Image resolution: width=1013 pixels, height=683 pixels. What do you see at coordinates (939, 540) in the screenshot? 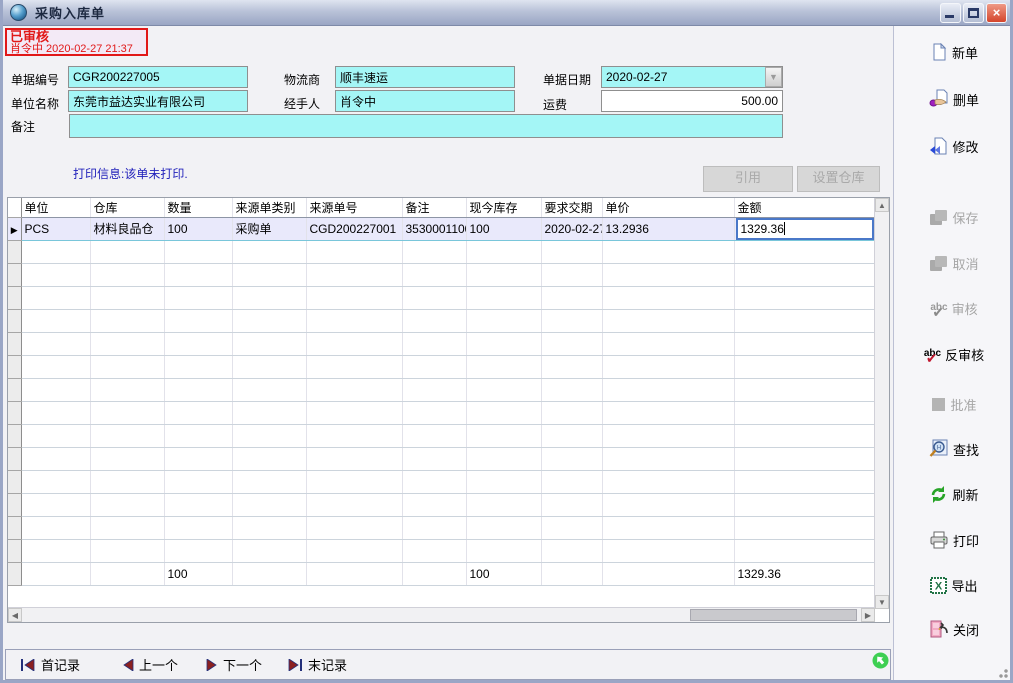
I see `print-icon` at bounding box center [939, 540].